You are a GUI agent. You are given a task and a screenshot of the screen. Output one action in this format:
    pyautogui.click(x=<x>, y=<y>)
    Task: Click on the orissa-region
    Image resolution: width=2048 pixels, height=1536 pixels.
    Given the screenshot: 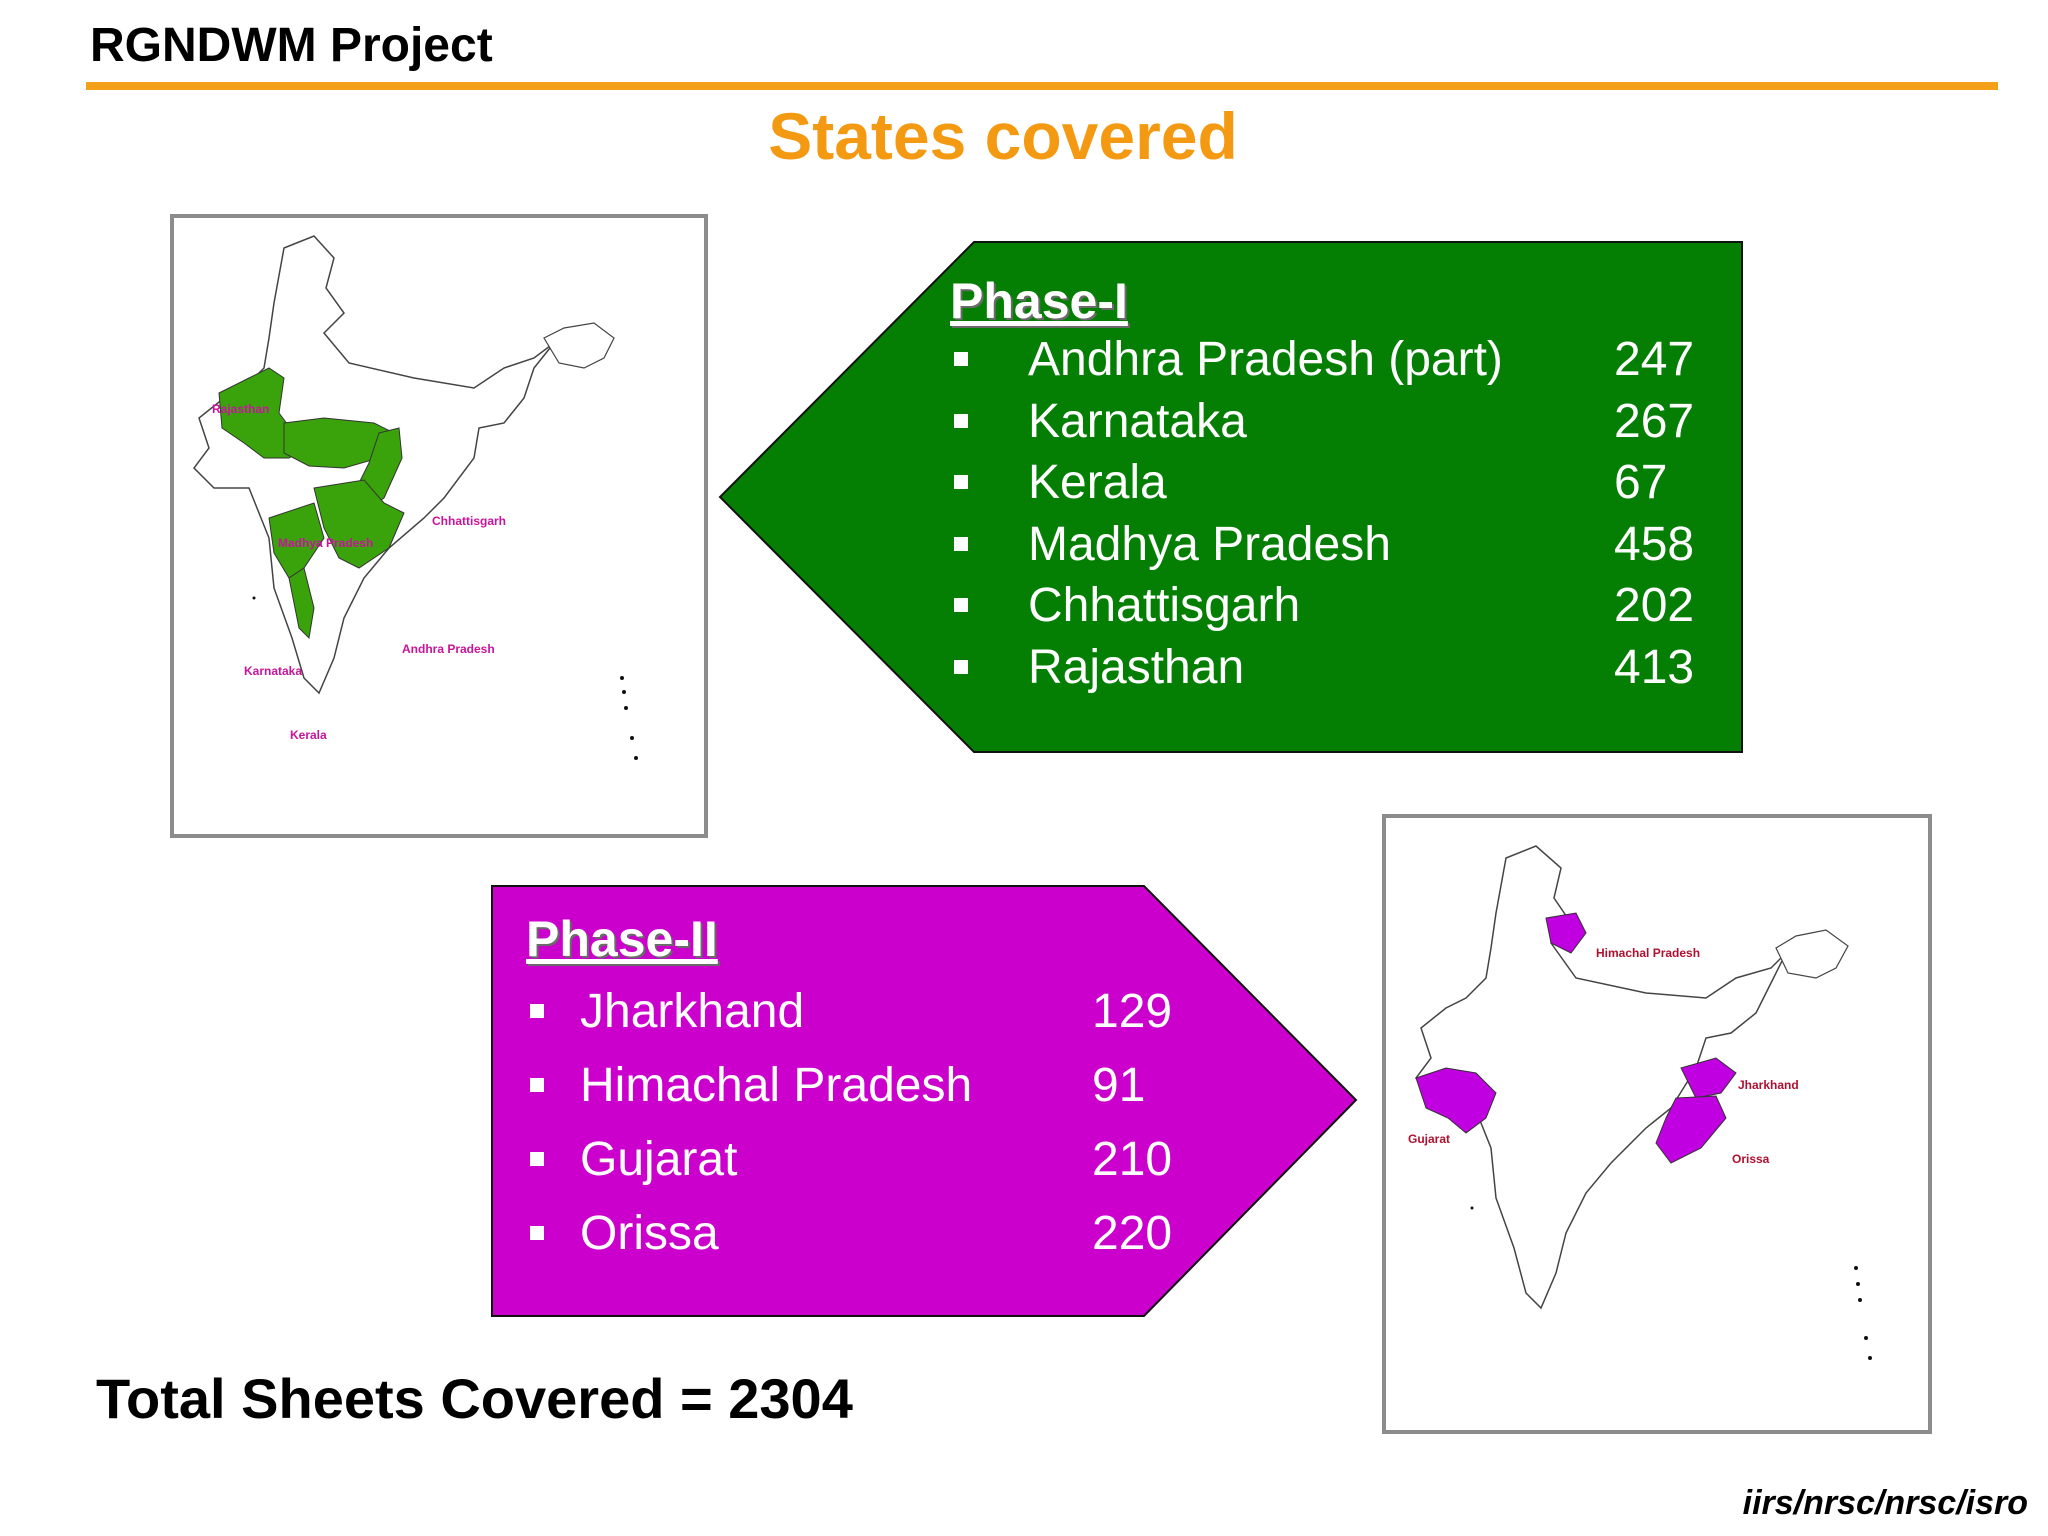 What is the action you would take?
    pyautogui.click(x=1691, y=1129)
    